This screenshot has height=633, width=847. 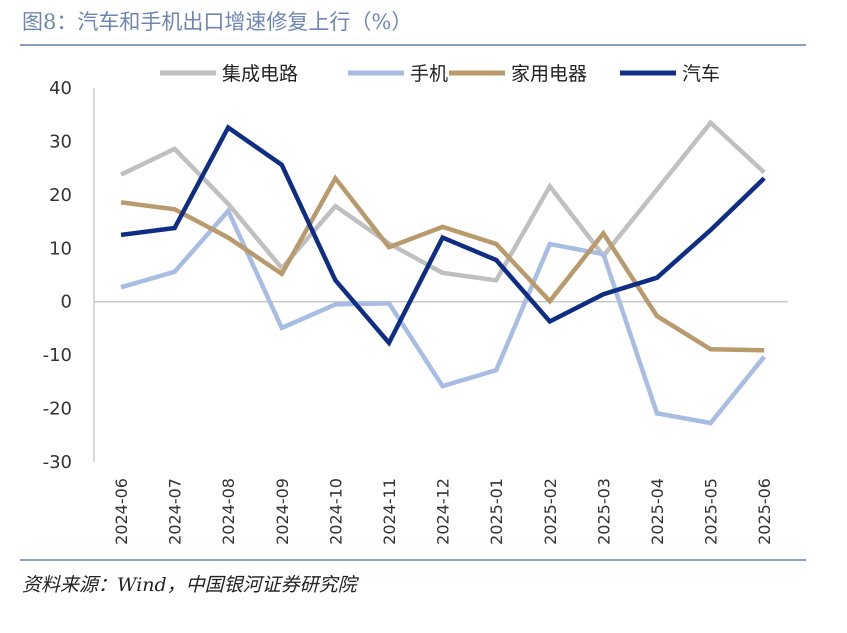 What do you see at coordinates (701, 74) in the screenshot?
I see `legend-label: 汽车` at bounding box center [701, 74].